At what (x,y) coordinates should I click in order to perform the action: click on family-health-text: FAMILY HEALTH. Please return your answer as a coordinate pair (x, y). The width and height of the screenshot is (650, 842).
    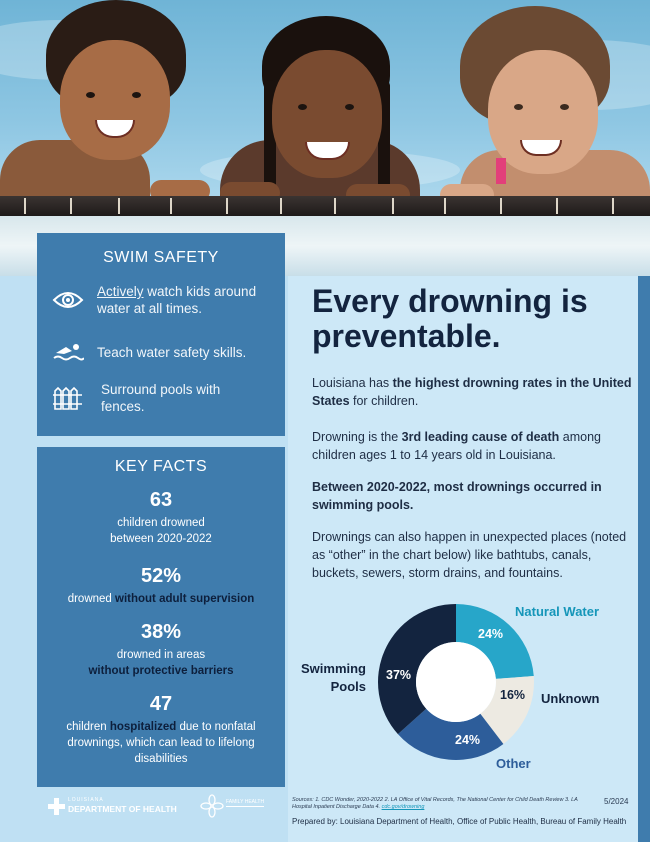
    Looking at the image, I should click on (245, 803).